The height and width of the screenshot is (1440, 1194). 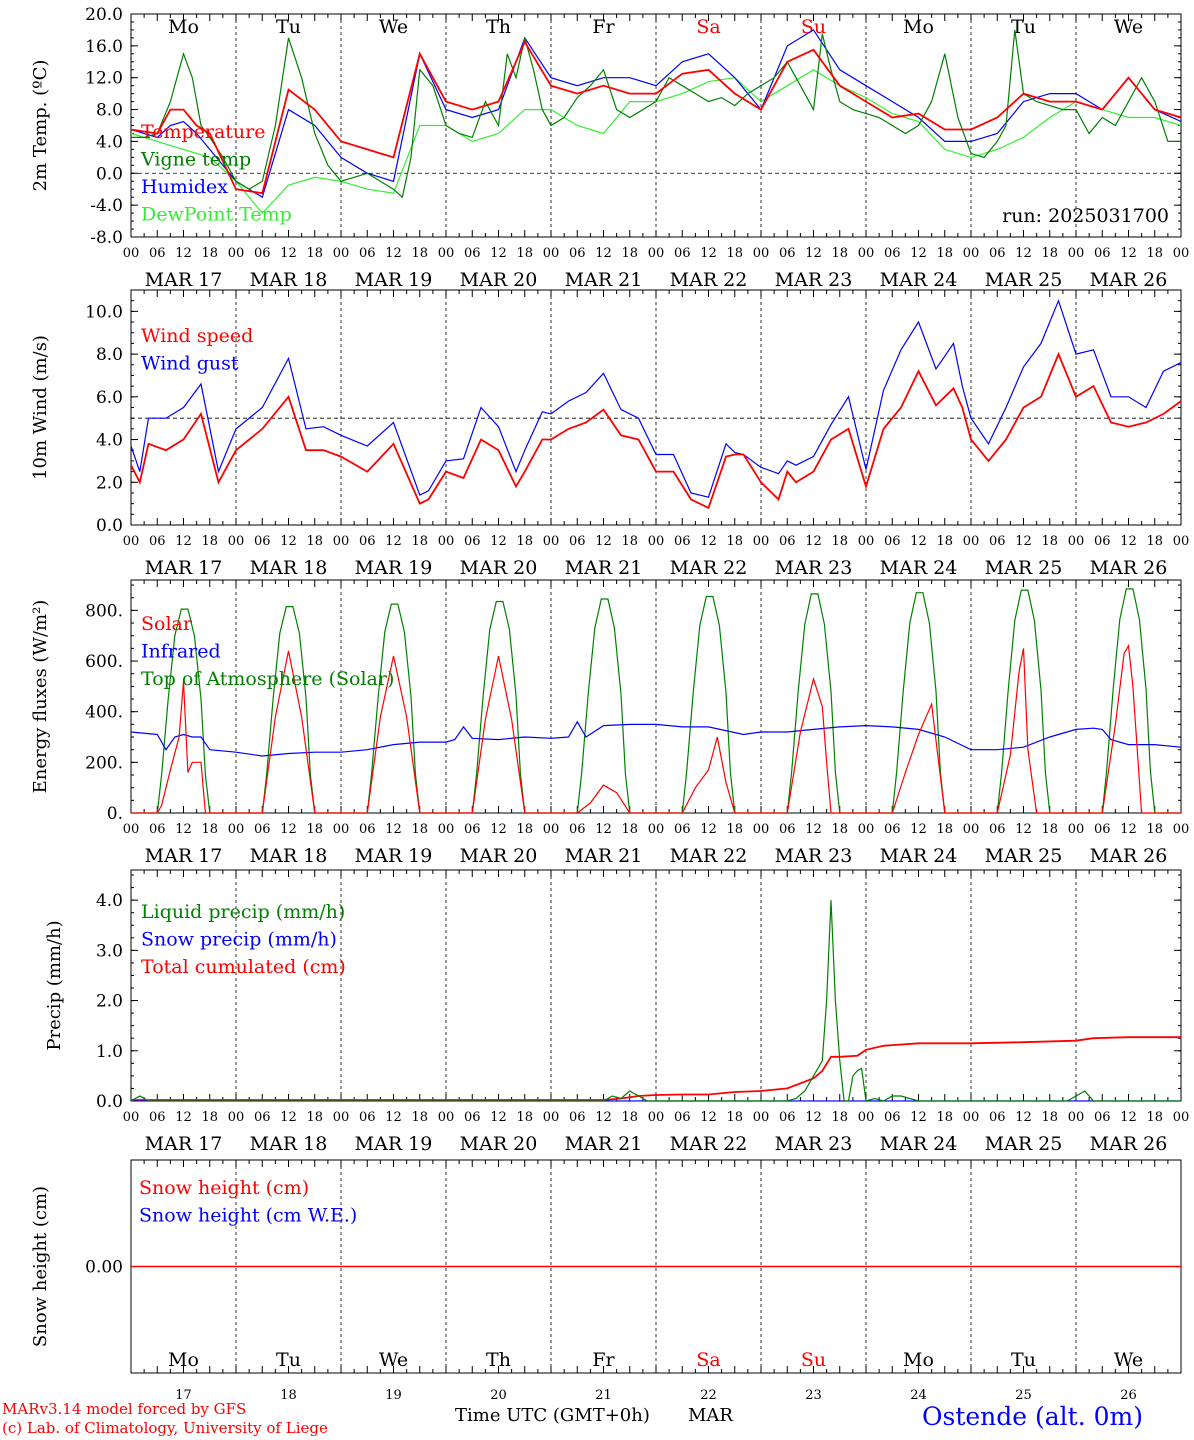 What do you see at coordinates (1024, 280) in the screenshot?
I see `panel-1-date-label: MAR 25` at bounding box center [1024, 280].